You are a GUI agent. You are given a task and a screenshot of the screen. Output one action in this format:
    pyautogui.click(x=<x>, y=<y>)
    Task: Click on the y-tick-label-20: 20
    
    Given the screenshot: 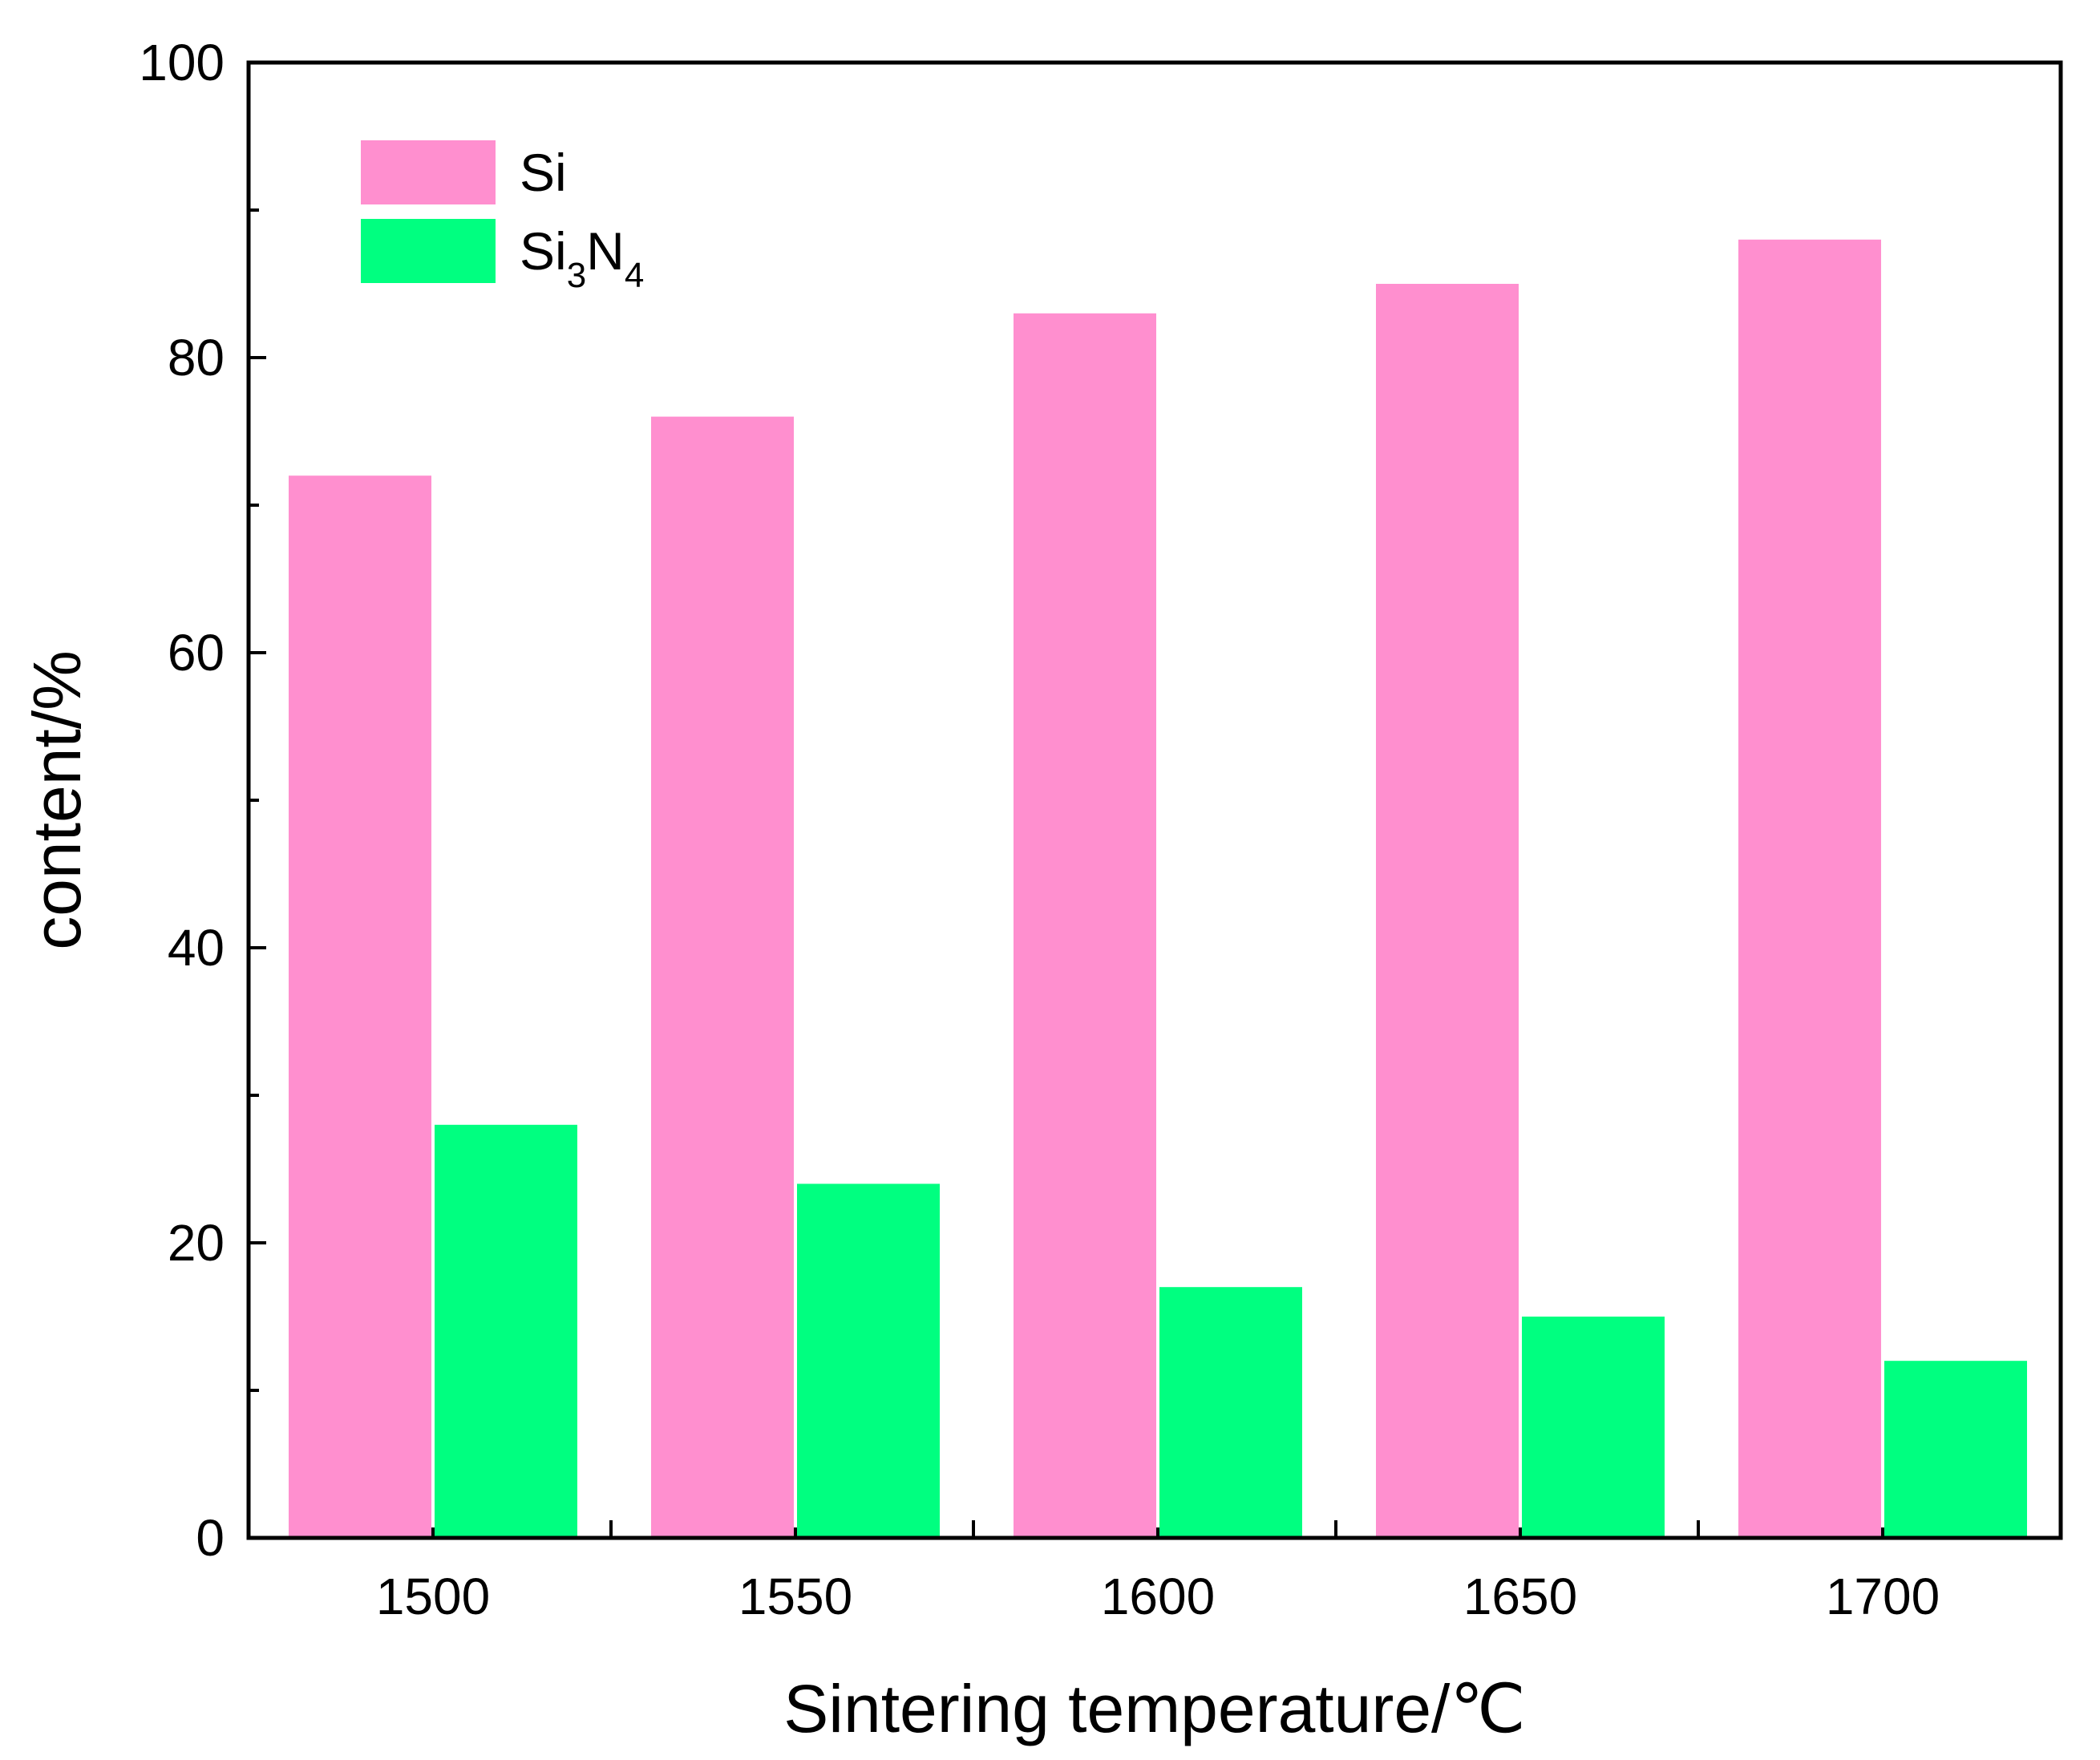 What is the action you would take?
    pyautogui.click(x=197, y=1243)
    